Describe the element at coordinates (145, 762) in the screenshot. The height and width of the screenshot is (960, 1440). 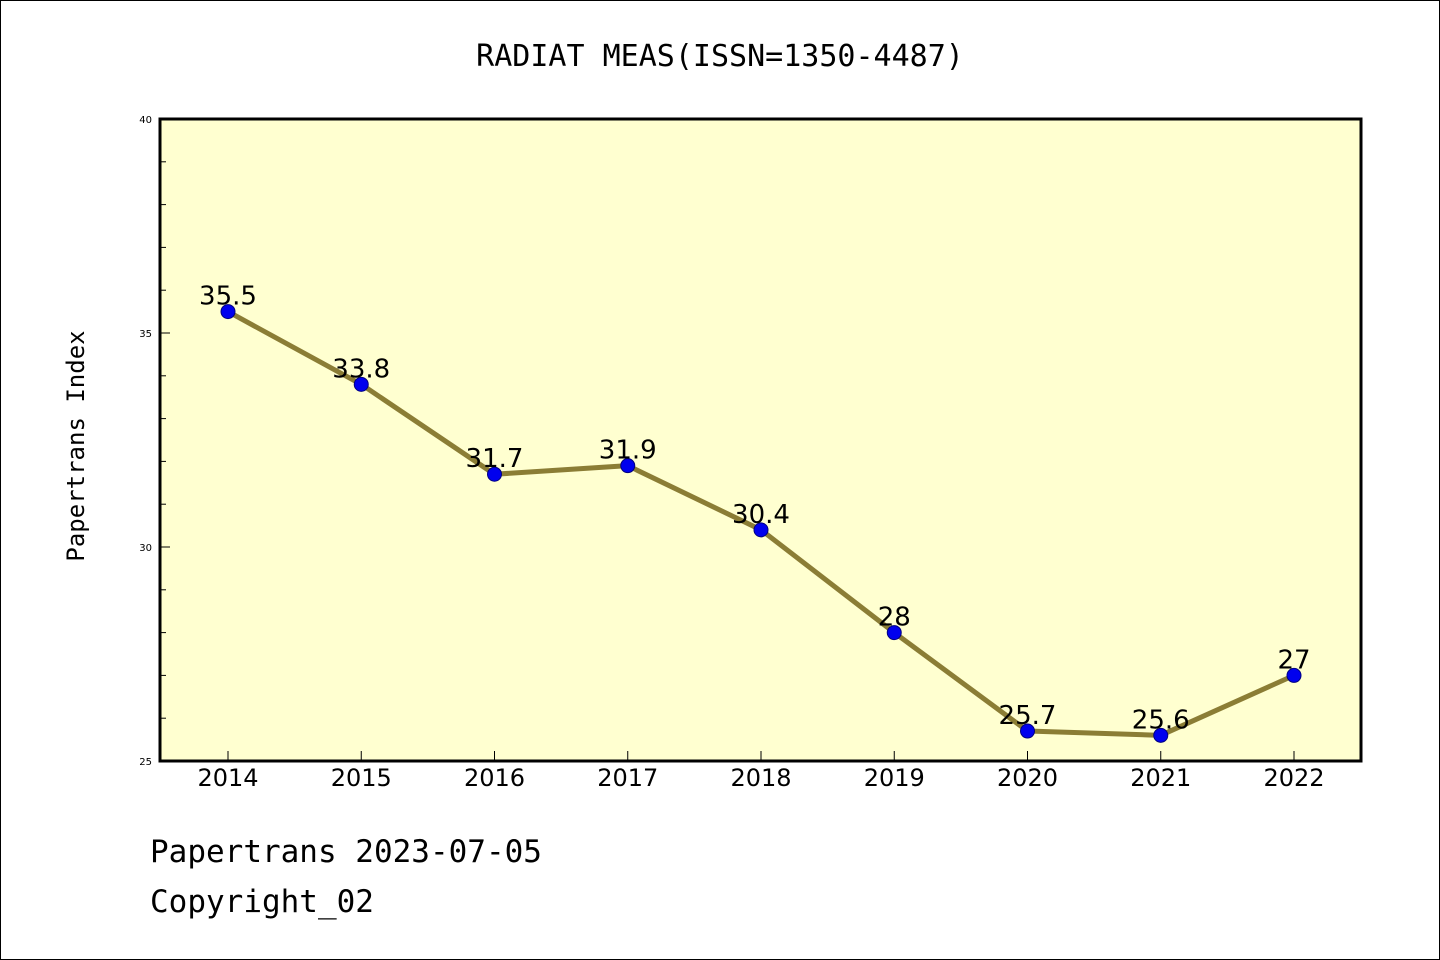
I see `y-tick-label: 25` at that location.